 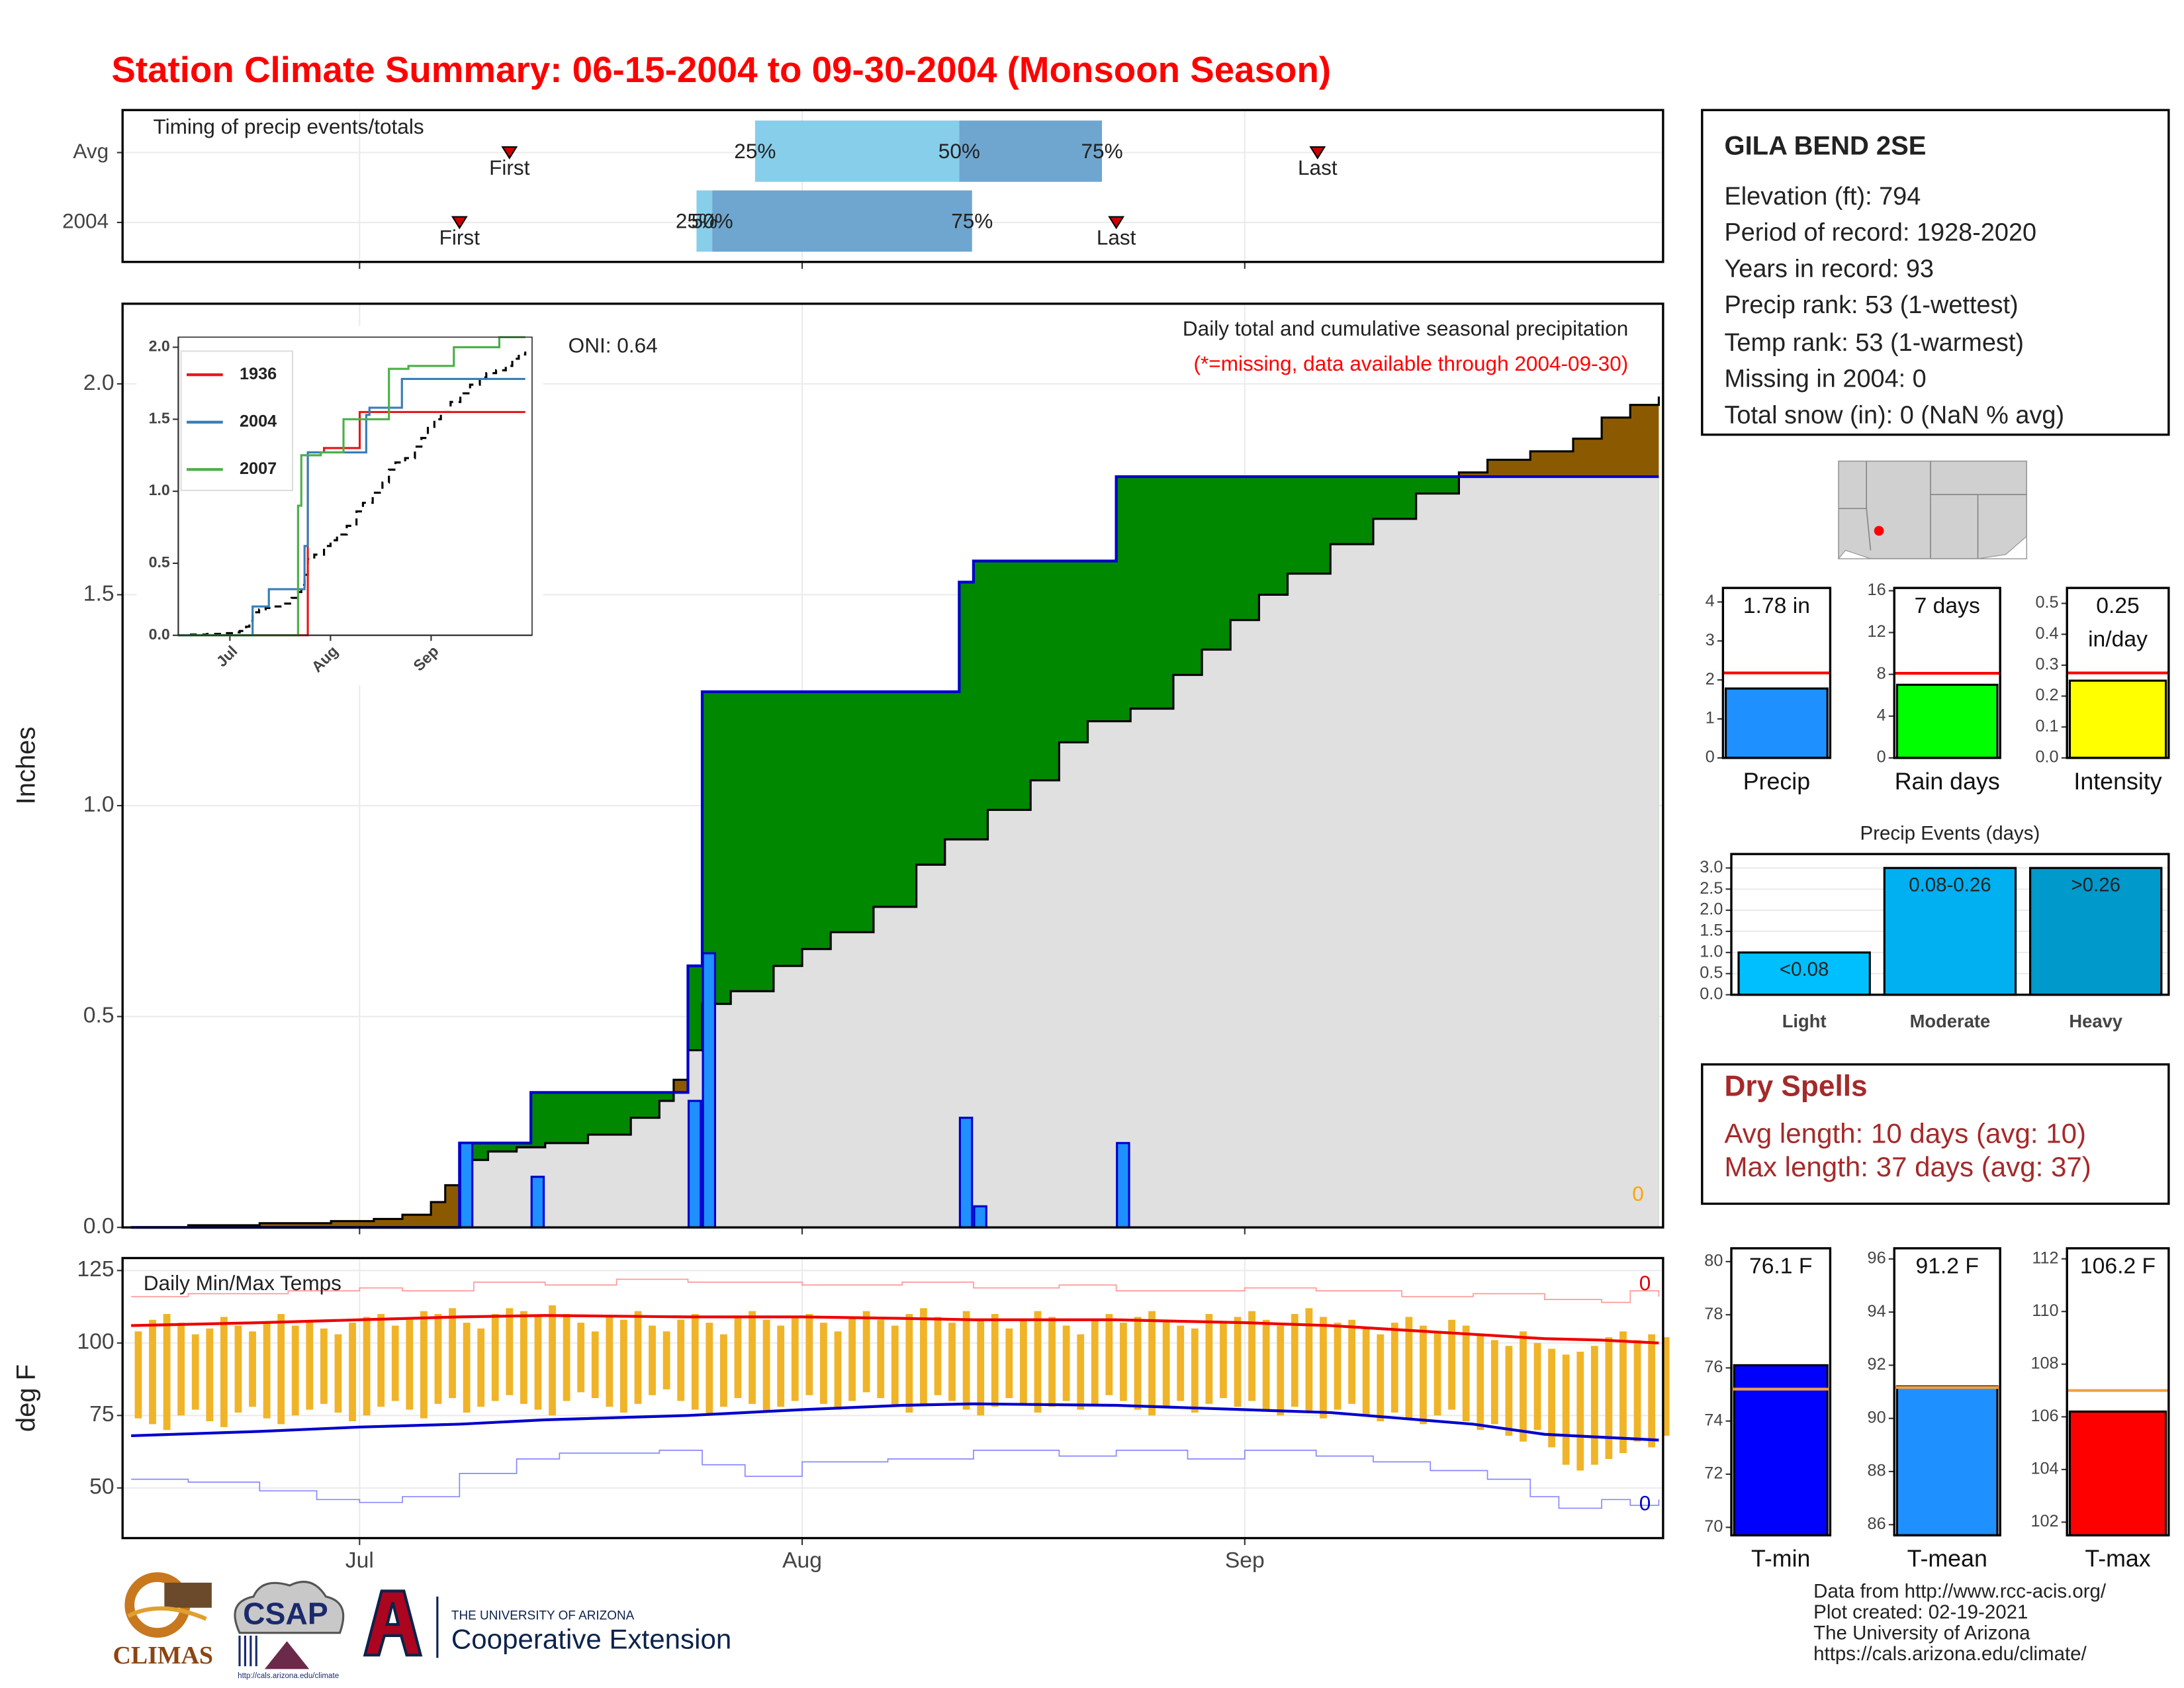 I want to click on category-label: Moderate, so click(x=1951, y=1021).